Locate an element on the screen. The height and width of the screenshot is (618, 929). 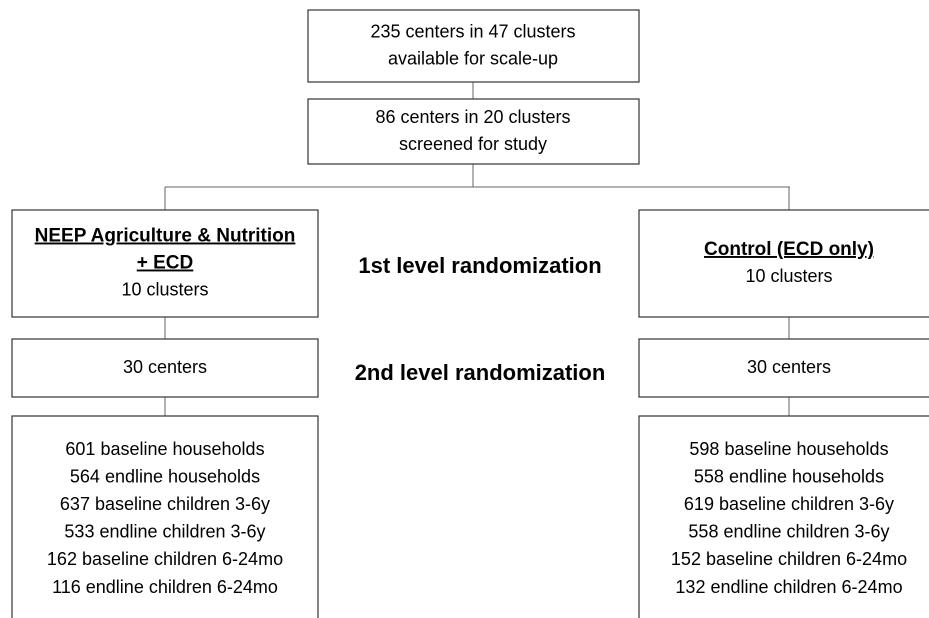
count-text: 152 baseline children 6-24mo is located at coordinates (789, 559).